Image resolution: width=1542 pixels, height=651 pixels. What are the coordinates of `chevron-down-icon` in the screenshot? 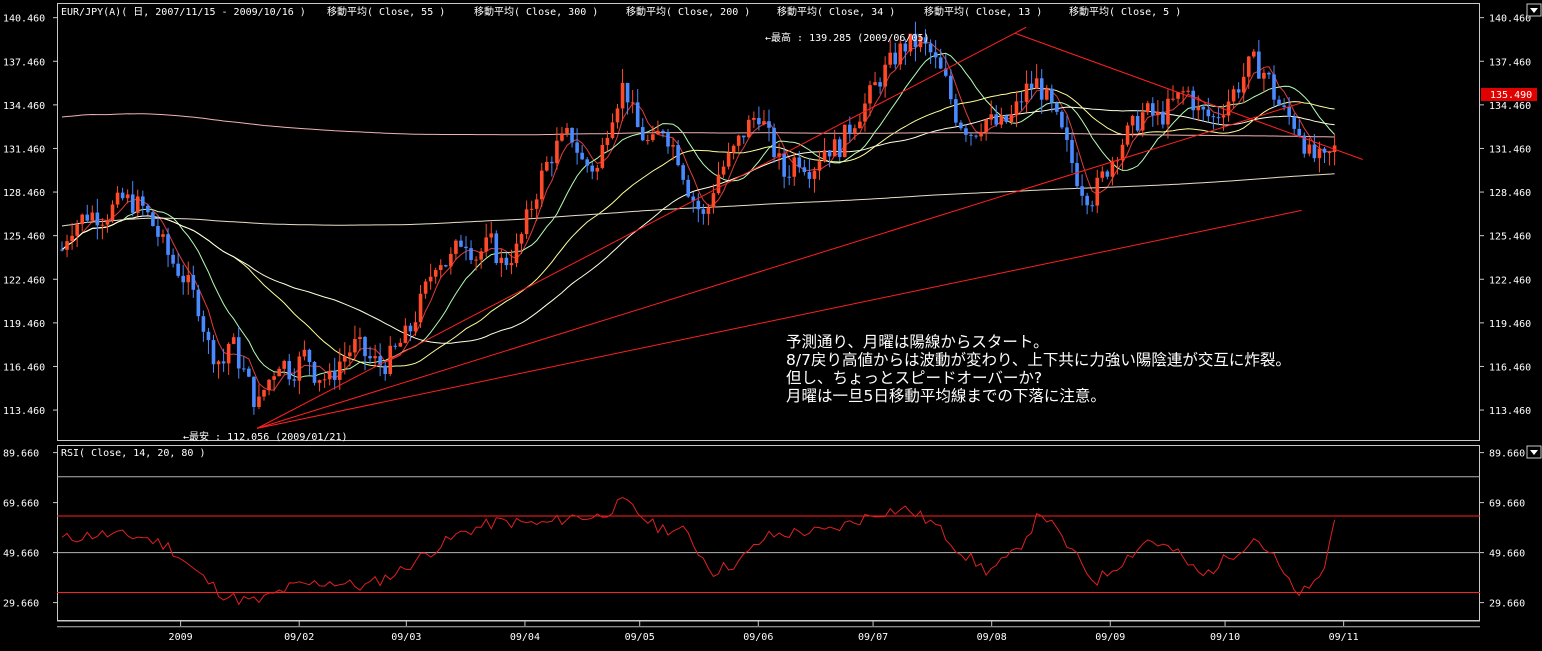 It's located at (1534, 452).